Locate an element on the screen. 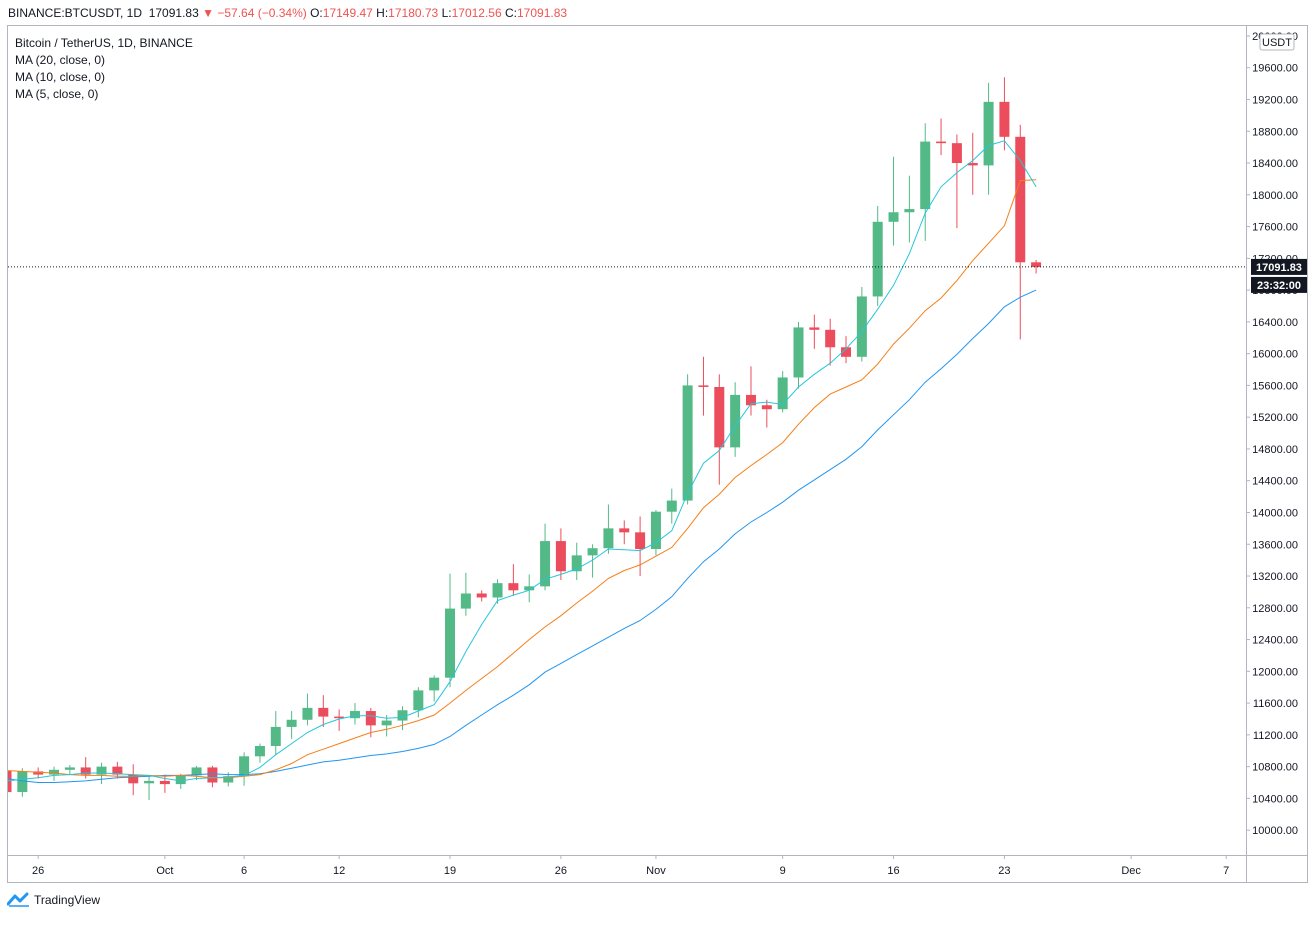 This screenshot has width=1315, height=936. price-change: −57.64 (−0.34%) is located at coordinates (262, 13).